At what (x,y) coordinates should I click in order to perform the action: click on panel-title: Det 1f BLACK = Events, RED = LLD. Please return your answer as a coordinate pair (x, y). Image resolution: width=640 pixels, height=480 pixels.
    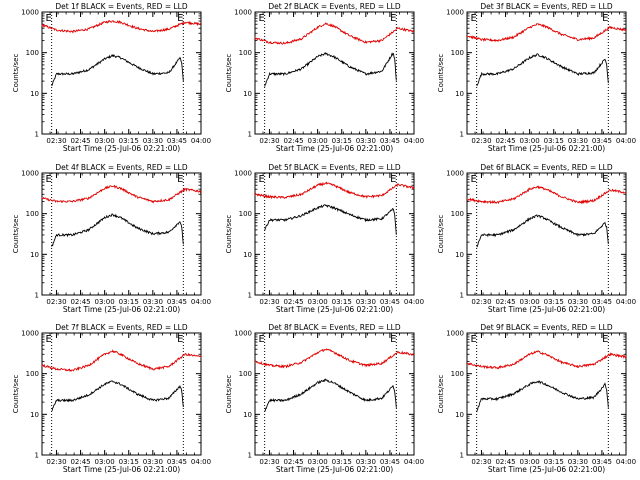
    Looking at the image, I should click on (121, 6).